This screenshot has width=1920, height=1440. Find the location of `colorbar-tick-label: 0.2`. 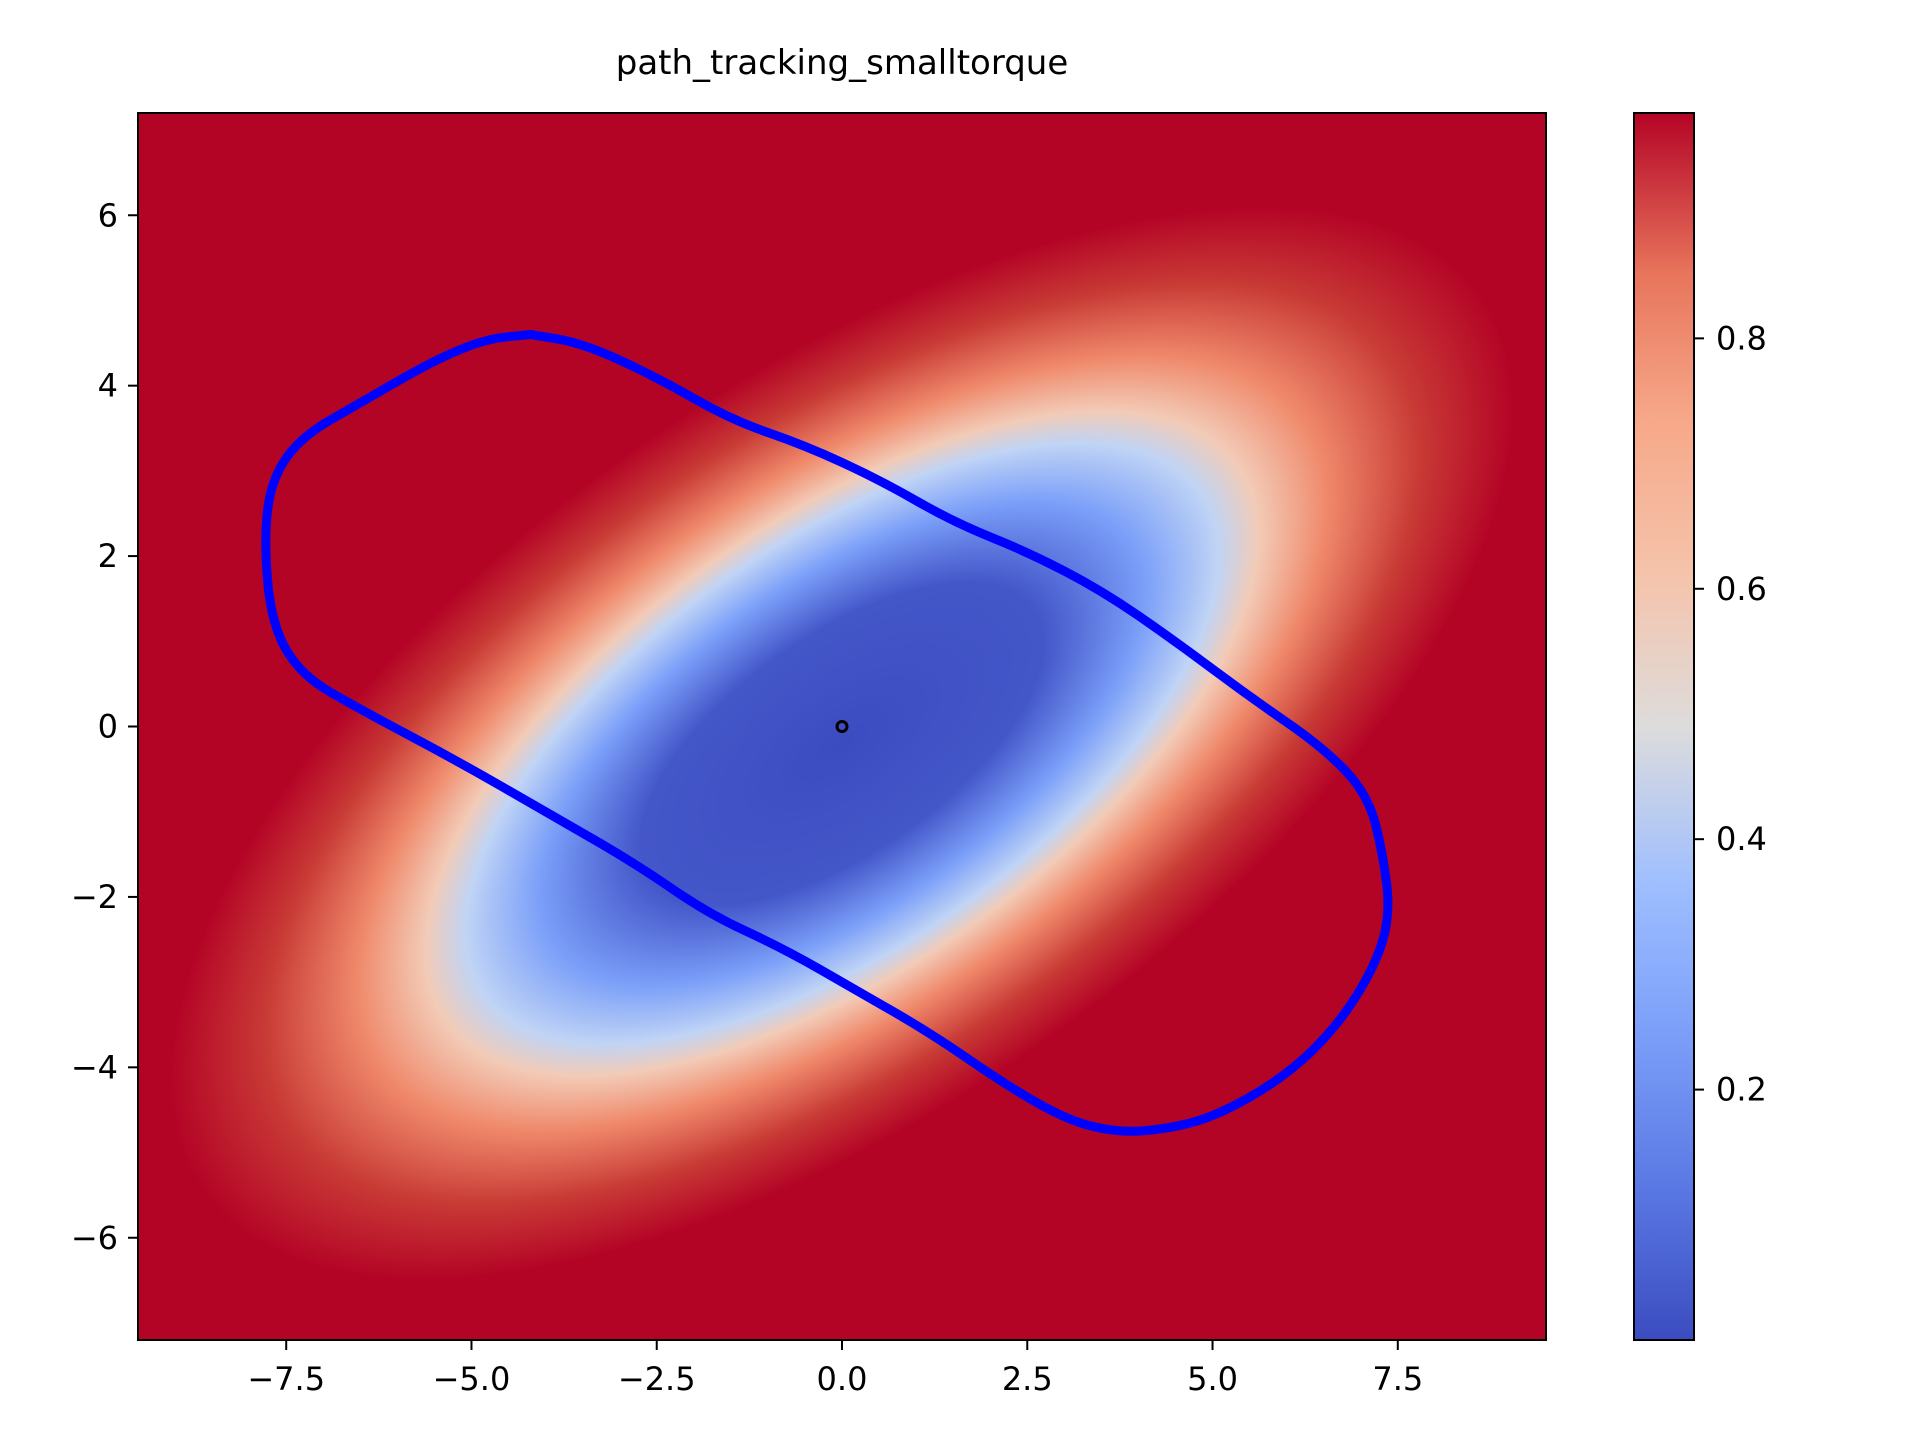

colorbar-tick-label: 0.2 is located at coordinates (1741, 1090).